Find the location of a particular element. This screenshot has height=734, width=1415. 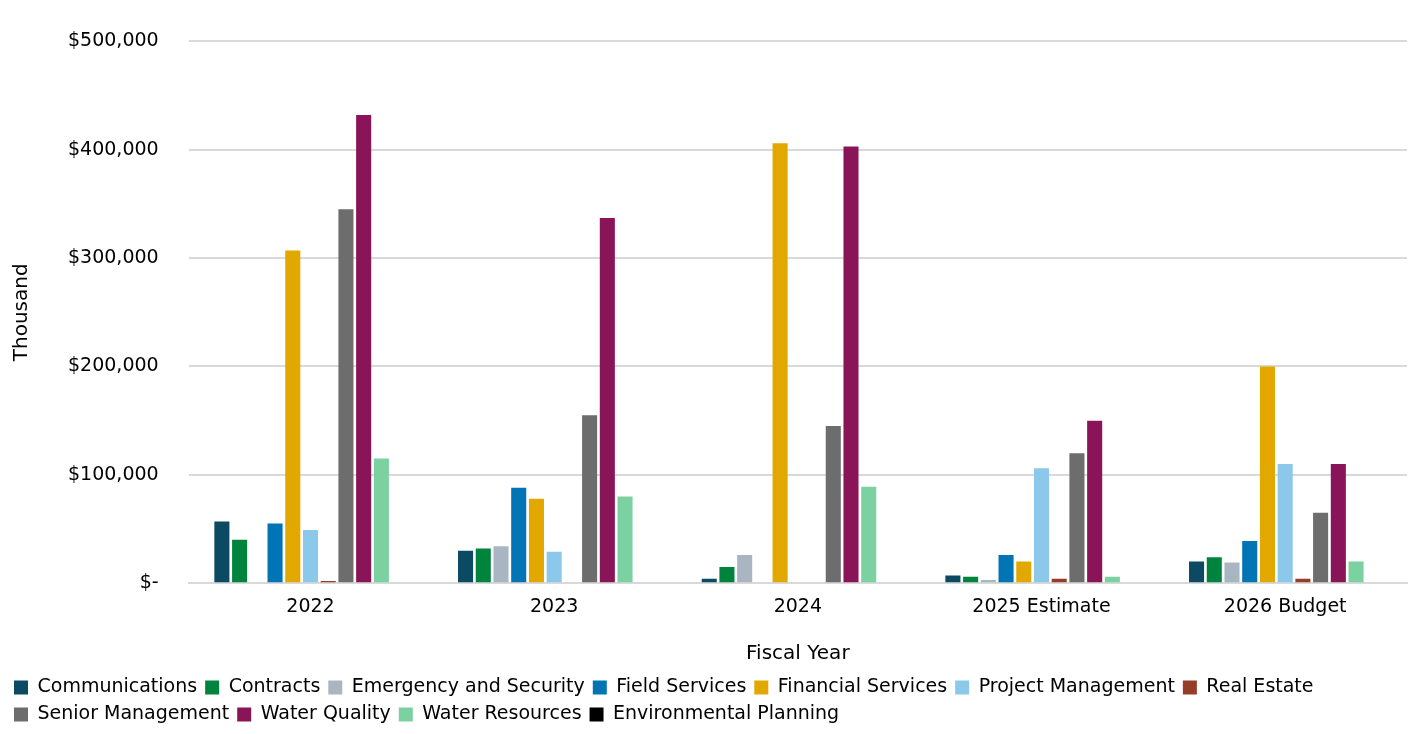

legend-label: Financial Services is located at coordinates (862, 685).